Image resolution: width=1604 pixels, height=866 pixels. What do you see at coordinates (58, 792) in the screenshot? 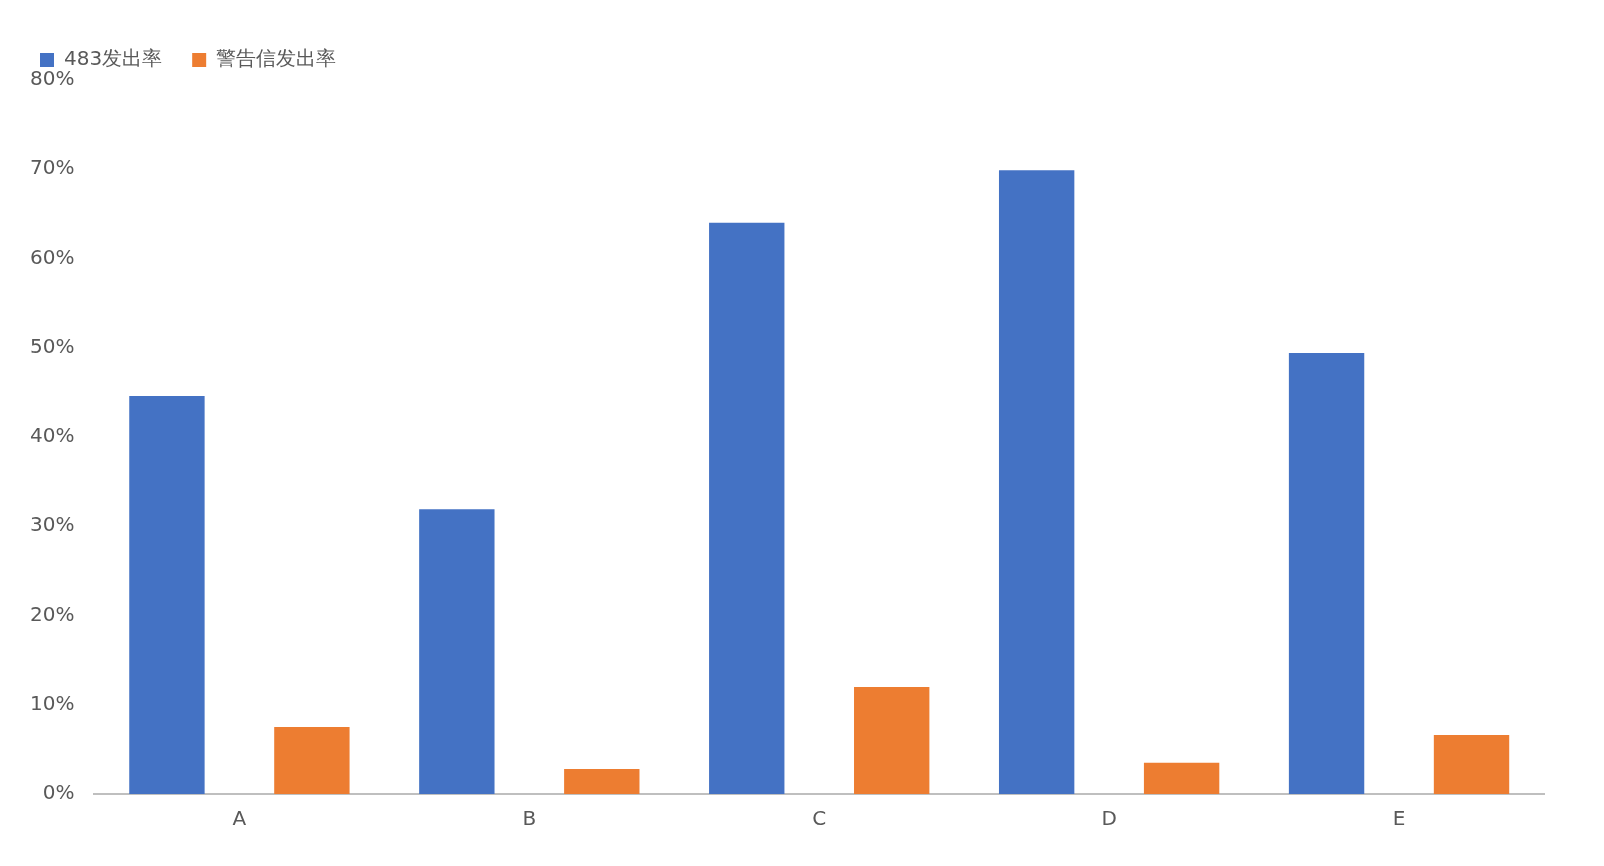
I see `y-tick-label: 0%` at bounding box center [58, 792].